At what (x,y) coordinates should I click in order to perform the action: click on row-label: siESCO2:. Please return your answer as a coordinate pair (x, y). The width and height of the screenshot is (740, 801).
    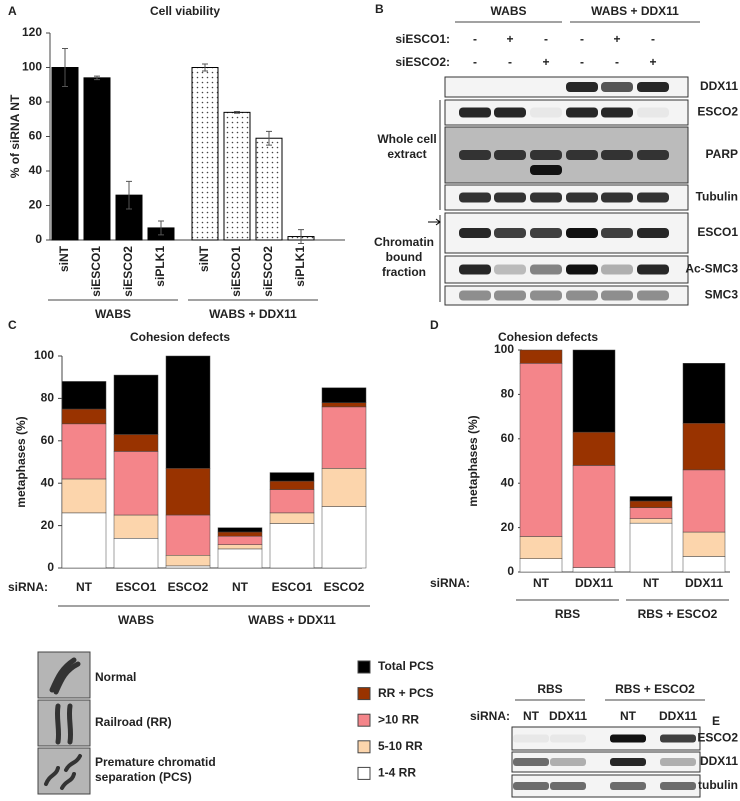
    Looking at the image, I should click on (422, 62).